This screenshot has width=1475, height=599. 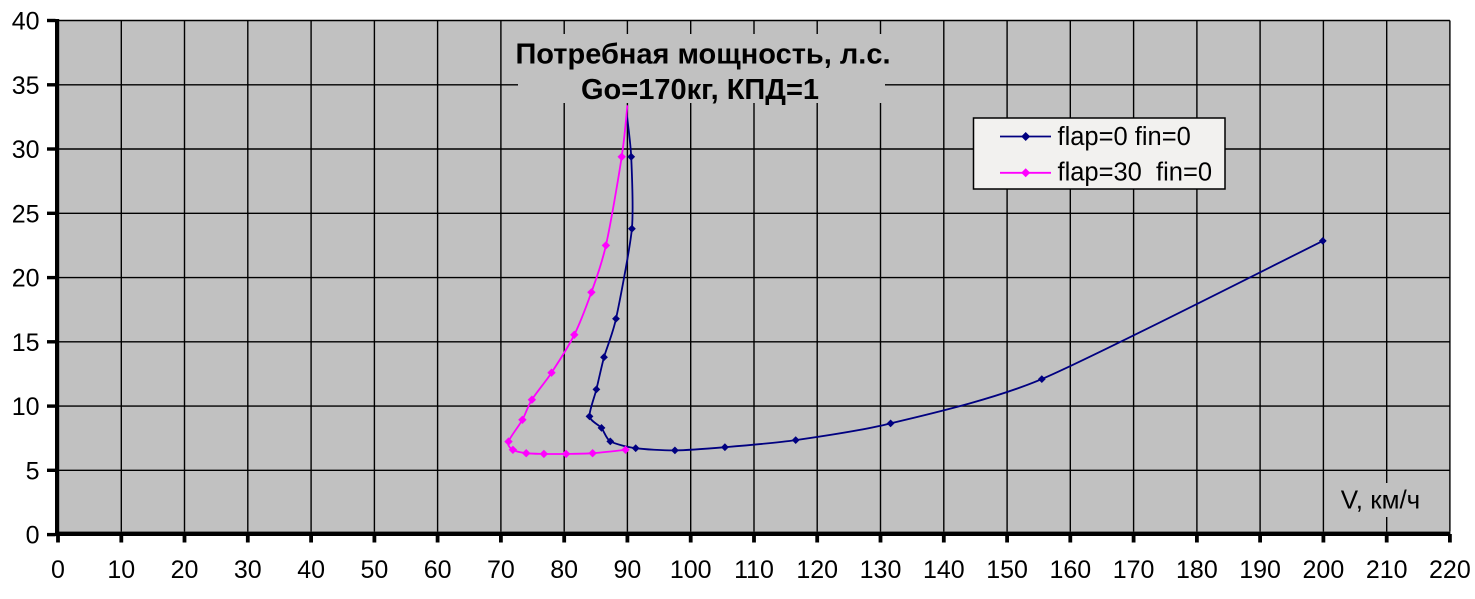 What do you see at coordinates (627, 570) in the screenshot?
I see `svg-text: 90` at bounding box center [627, 570].